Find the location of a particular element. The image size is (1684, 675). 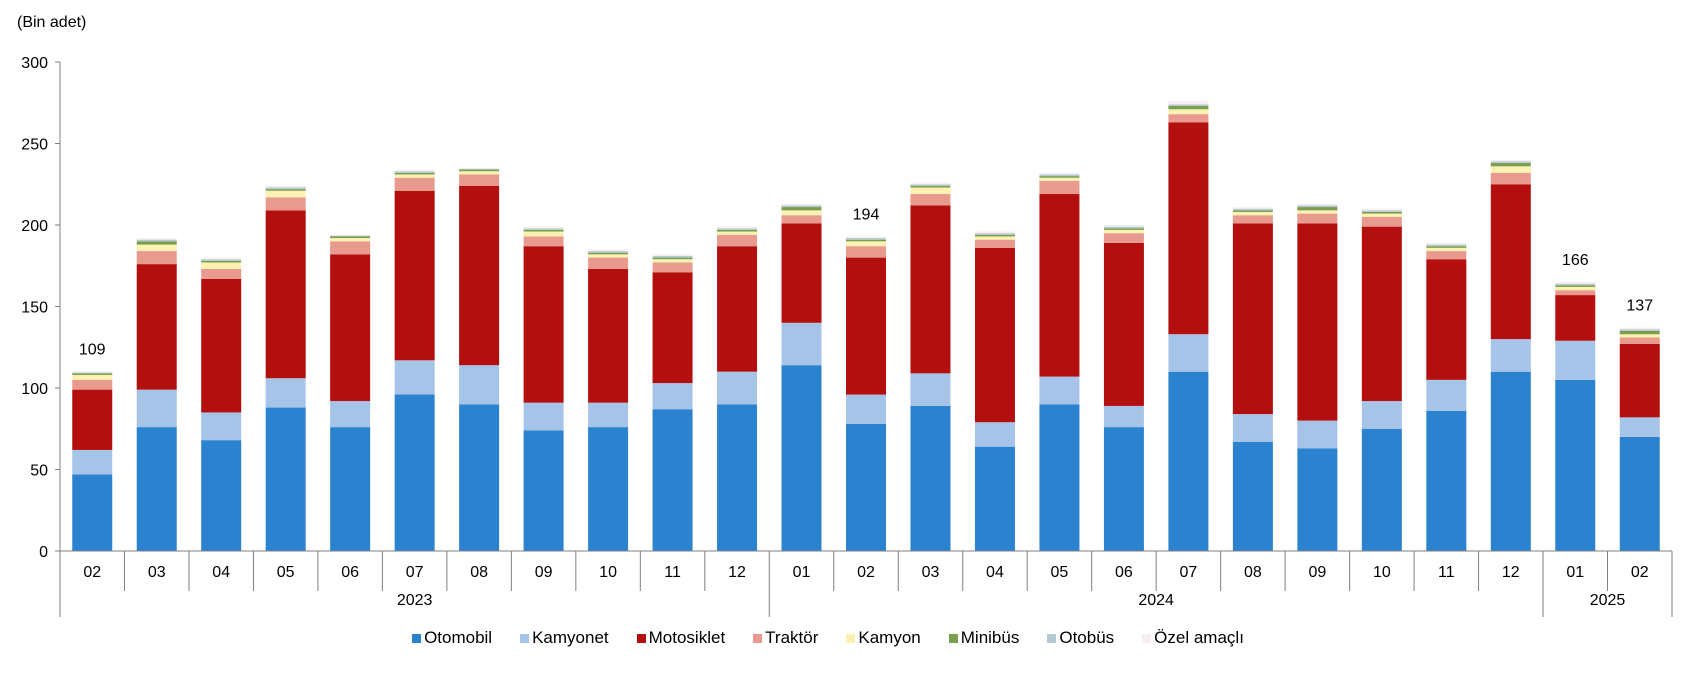

y-axis: 0 50 100 150 200 250 300 is located at coordinates (41, 308).